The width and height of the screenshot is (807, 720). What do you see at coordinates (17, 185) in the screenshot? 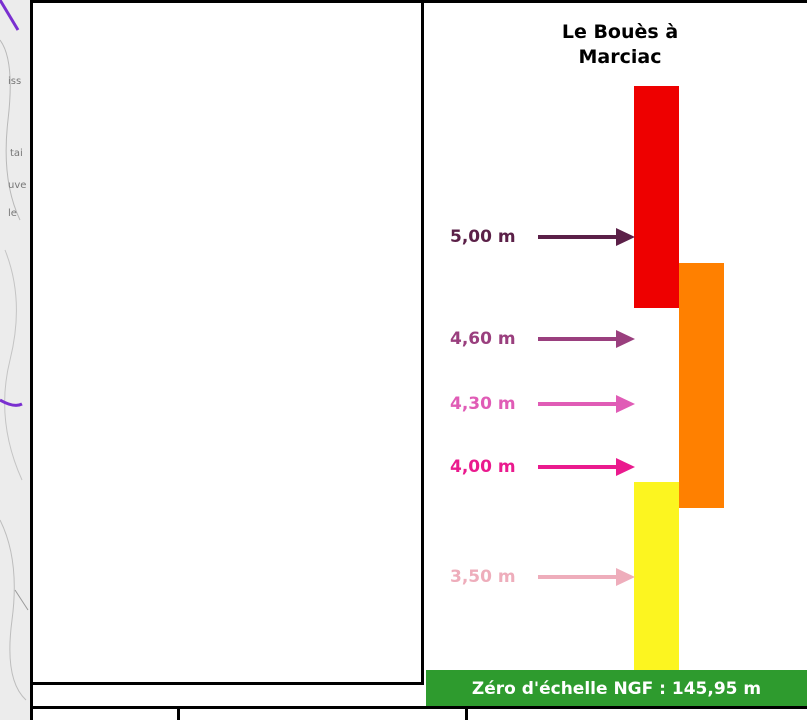
I see `map-label: uve` at bounding box center [17, 185].